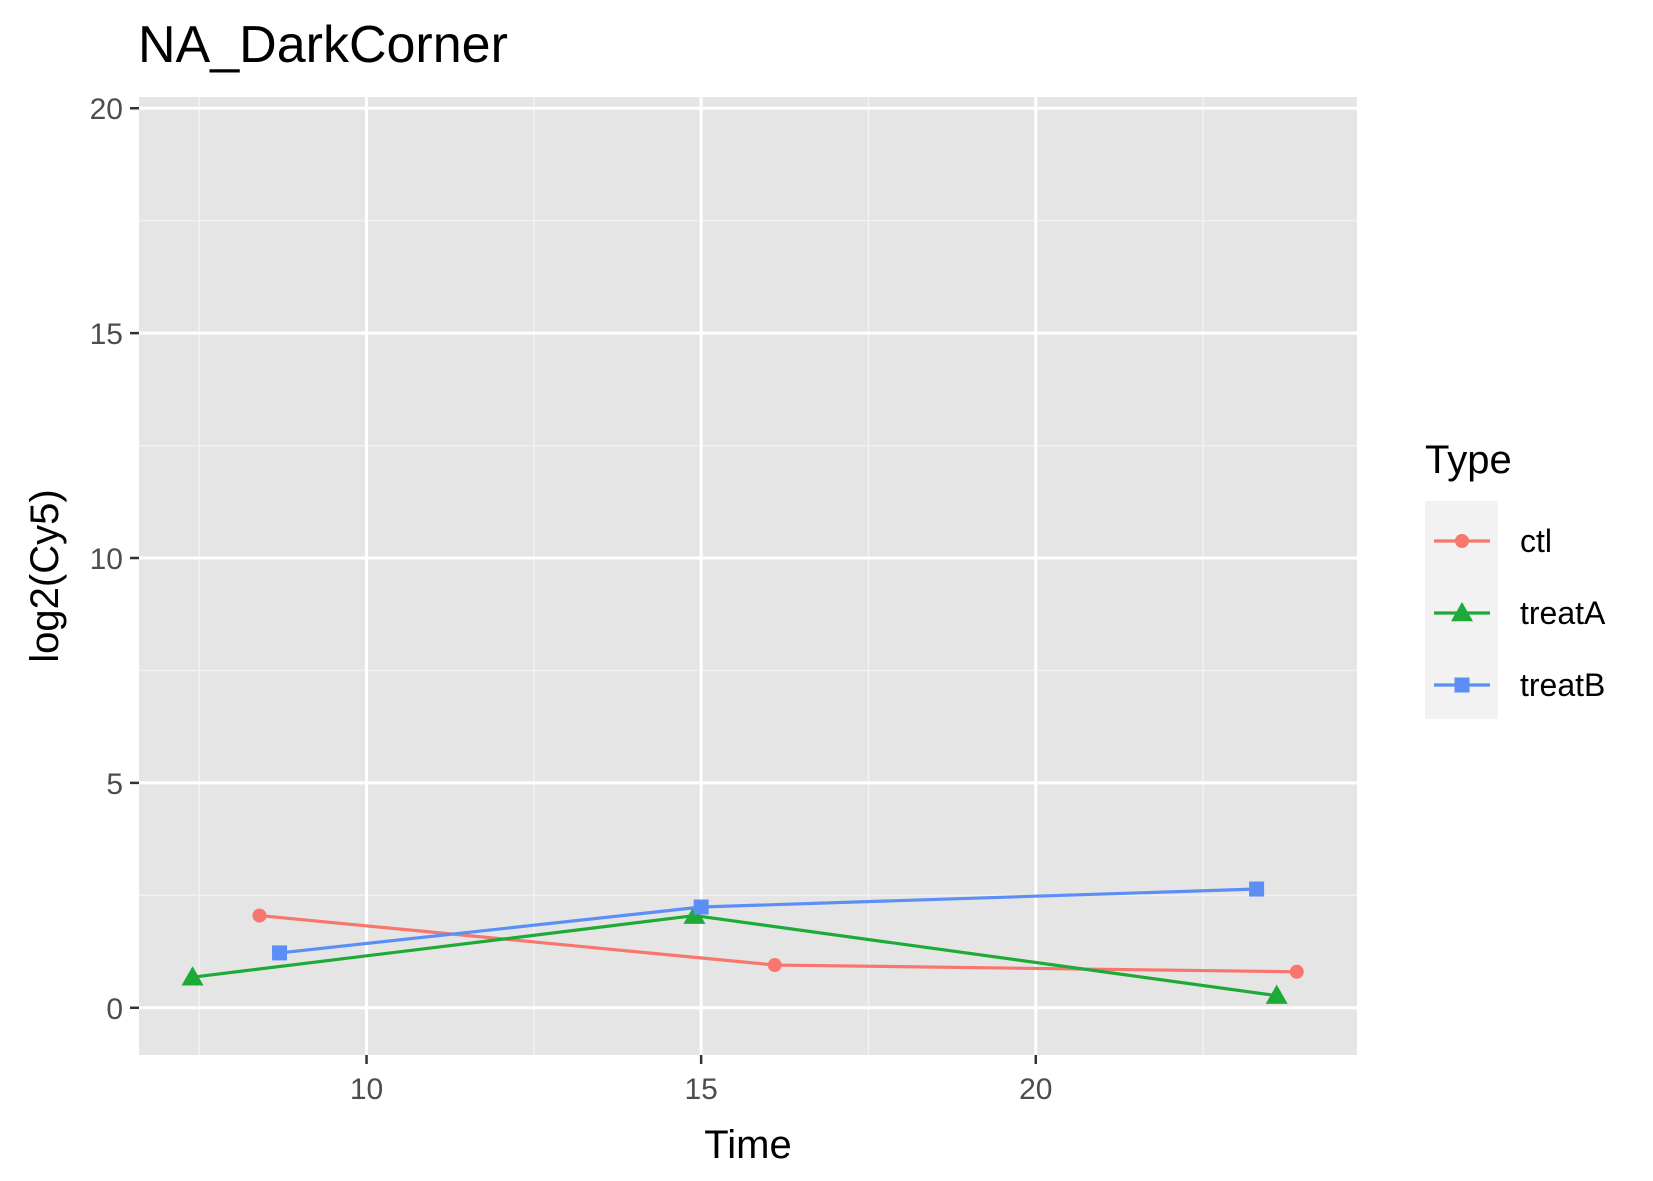 The width and height of the screenshot is (1653, 1181). I want to click on y-tick-label: 0, so click(114, 1009).